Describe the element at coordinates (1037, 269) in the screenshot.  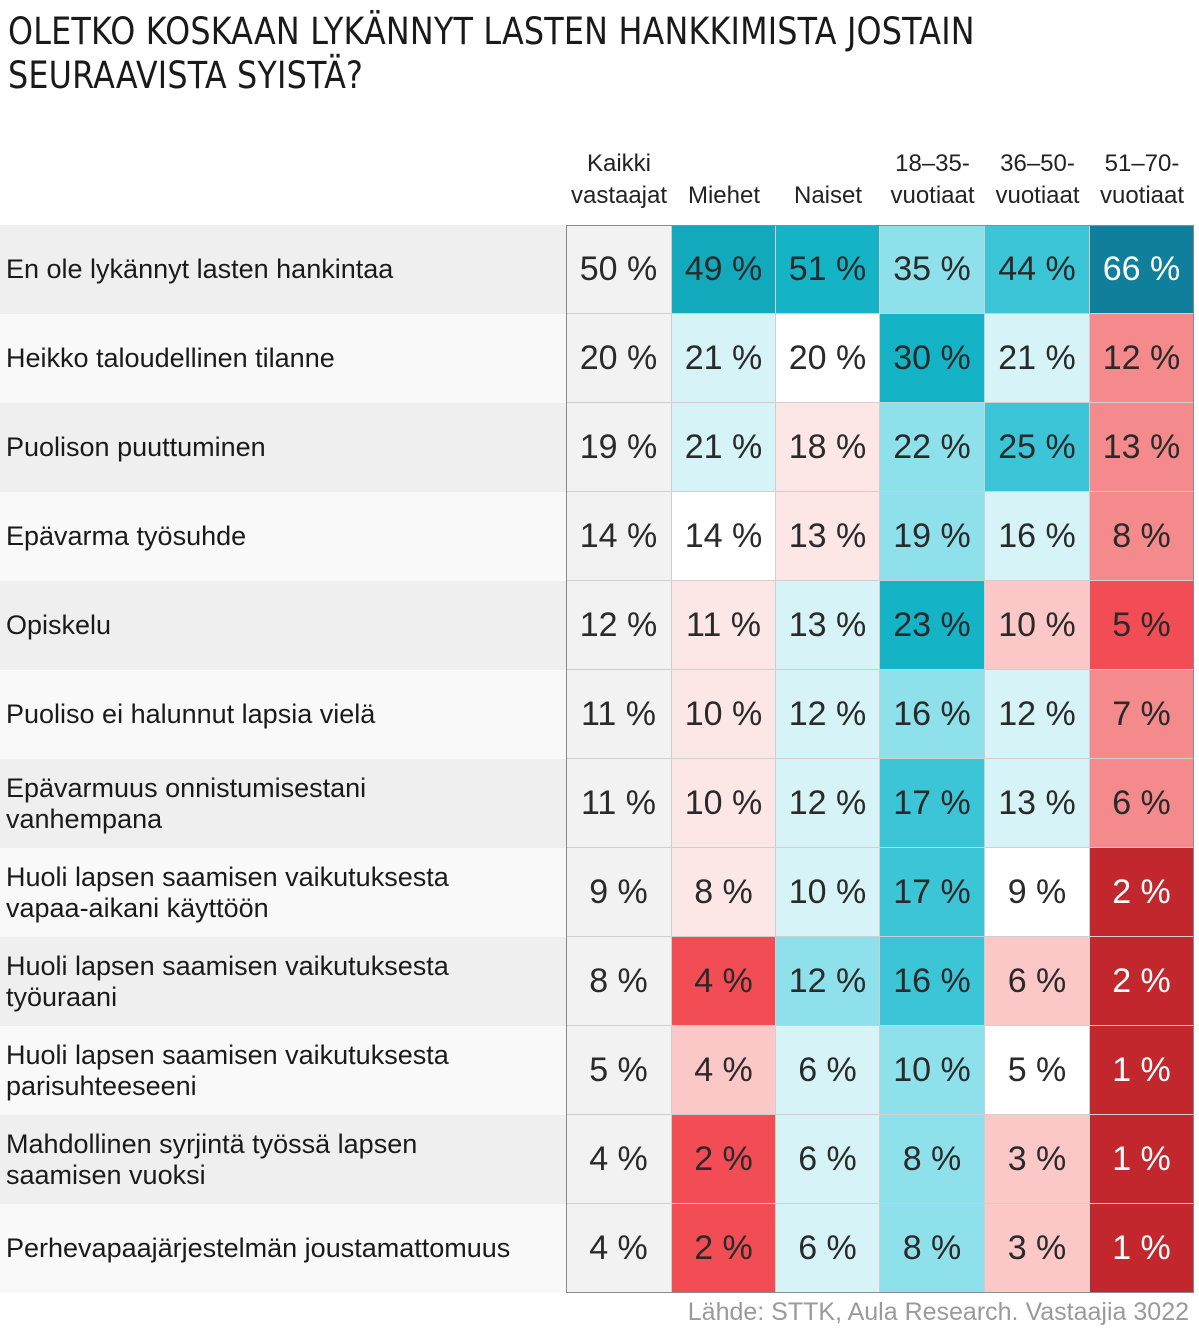
I see `value-cell: 44 %` at that location.